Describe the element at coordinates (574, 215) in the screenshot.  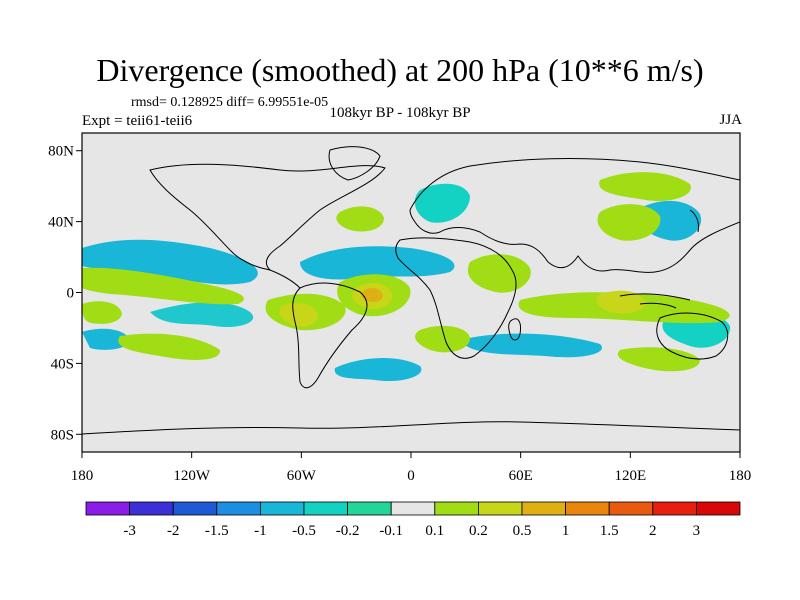
I see `coastline-eurasia` at that location.